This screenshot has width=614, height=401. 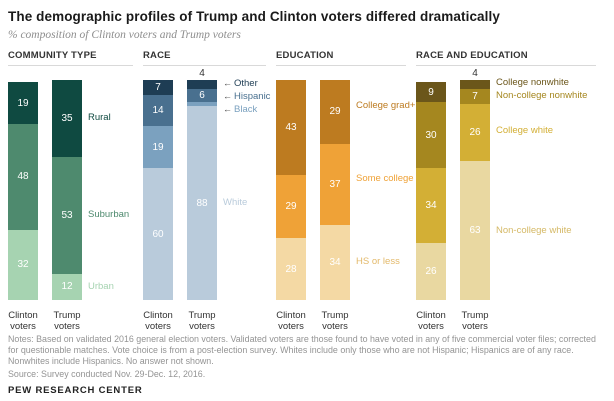 I want to click on segment-value: 6, so click(x=202, y=95).